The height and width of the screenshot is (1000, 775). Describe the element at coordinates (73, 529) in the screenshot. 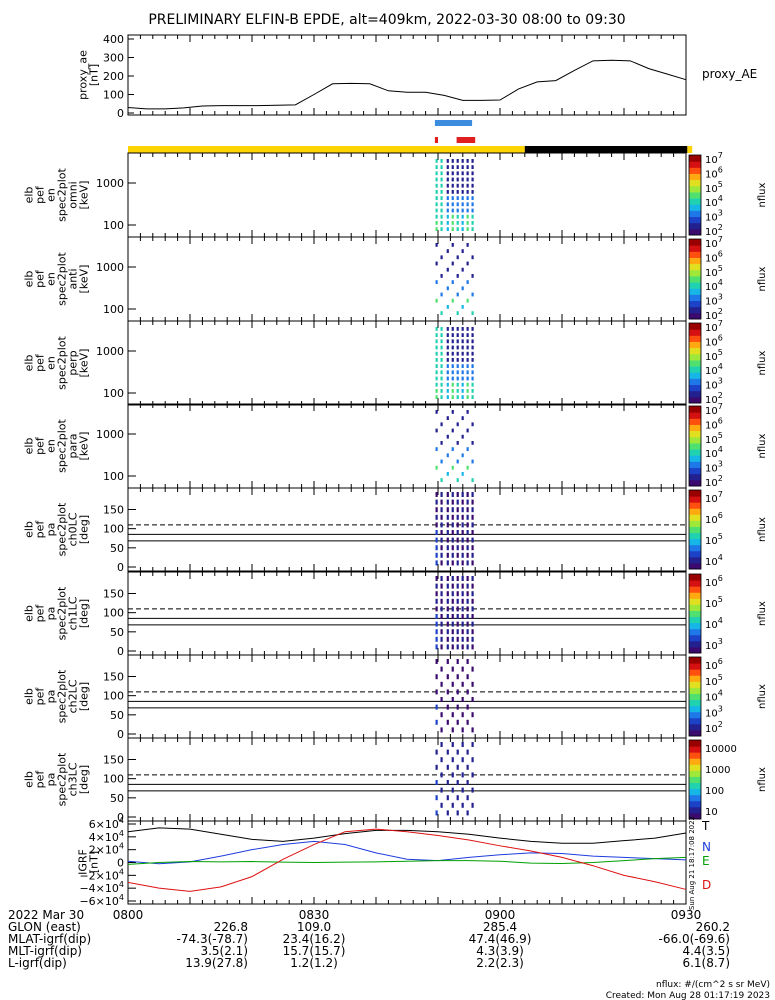

I see `pa-ylabel-line-4: ch0LC` at that location.